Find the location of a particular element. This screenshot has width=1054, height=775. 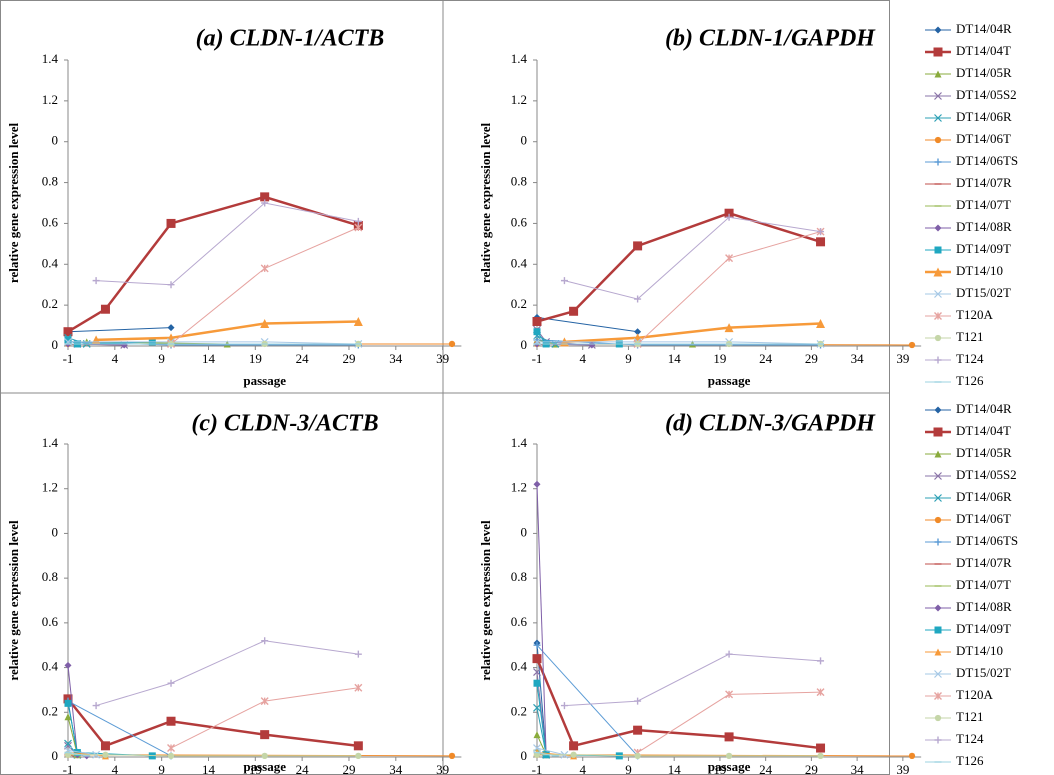

legend-label: DT14/05R is located at coordinates (984, 452).